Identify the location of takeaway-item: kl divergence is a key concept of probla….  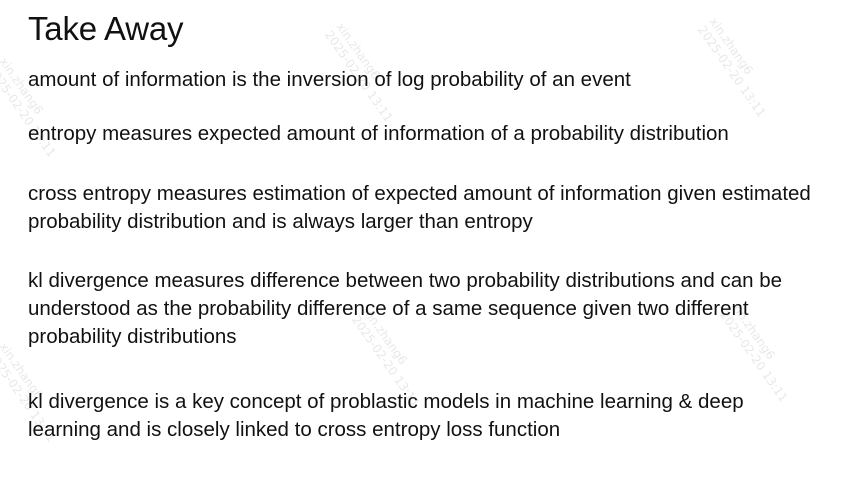
(386, 415).